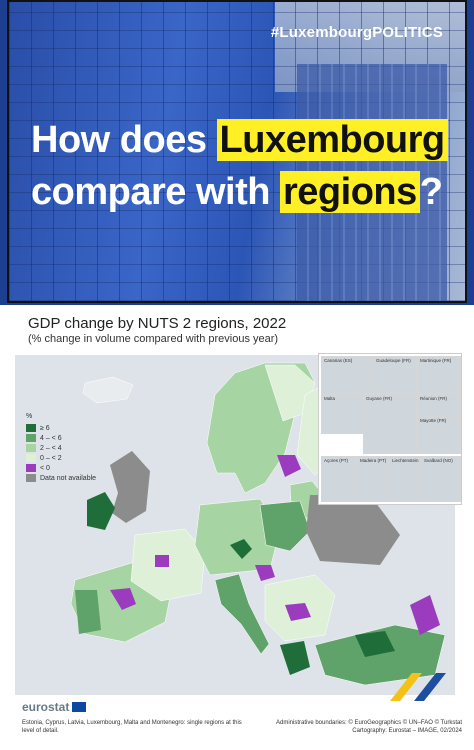  Describe the element at coordinates (336, 460) in the screenshot. I see `inset-label: Açores (PT)` at that location.